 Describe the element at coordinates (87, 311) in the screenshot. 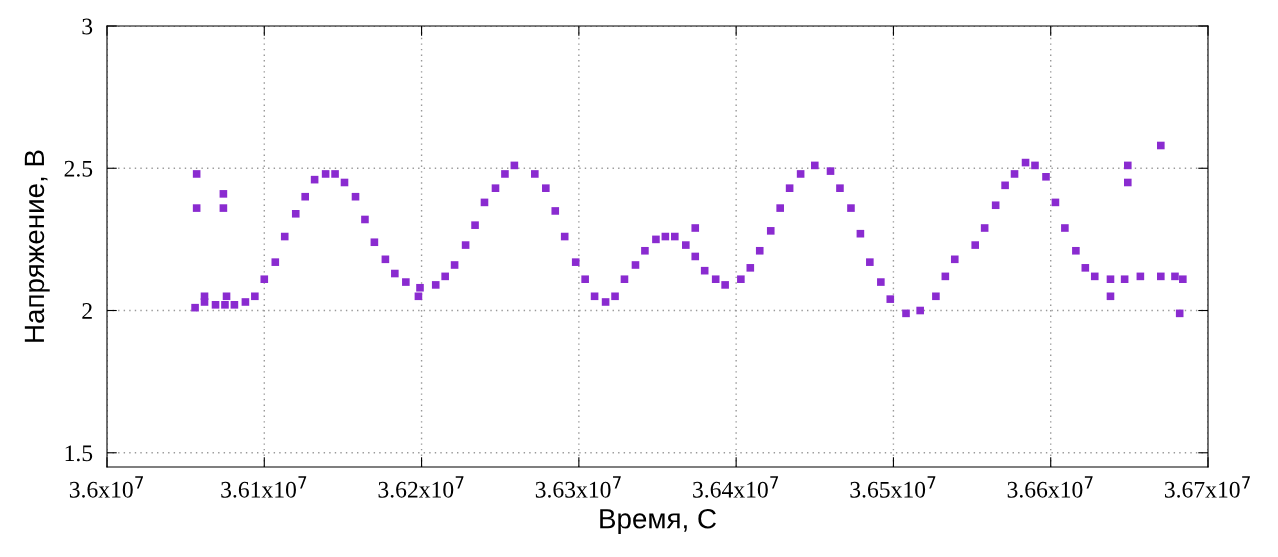

I see `y-tick-label: 2` at that location.